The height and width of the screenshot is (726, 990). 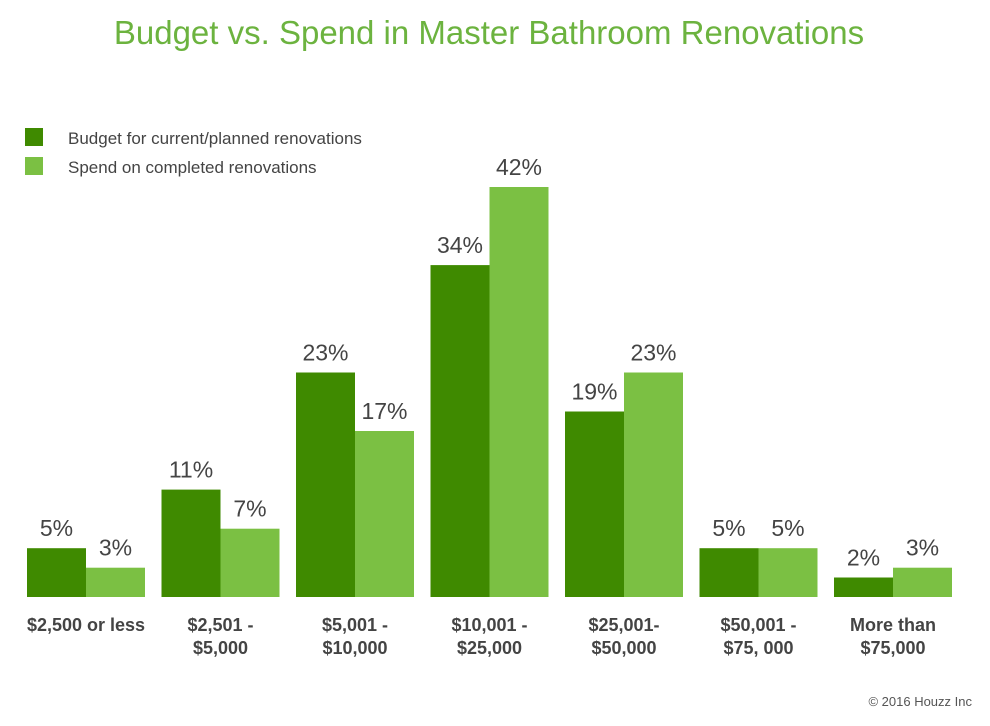 I want to click on category-label-6: More than $75,000, so click(x=893, y=636).